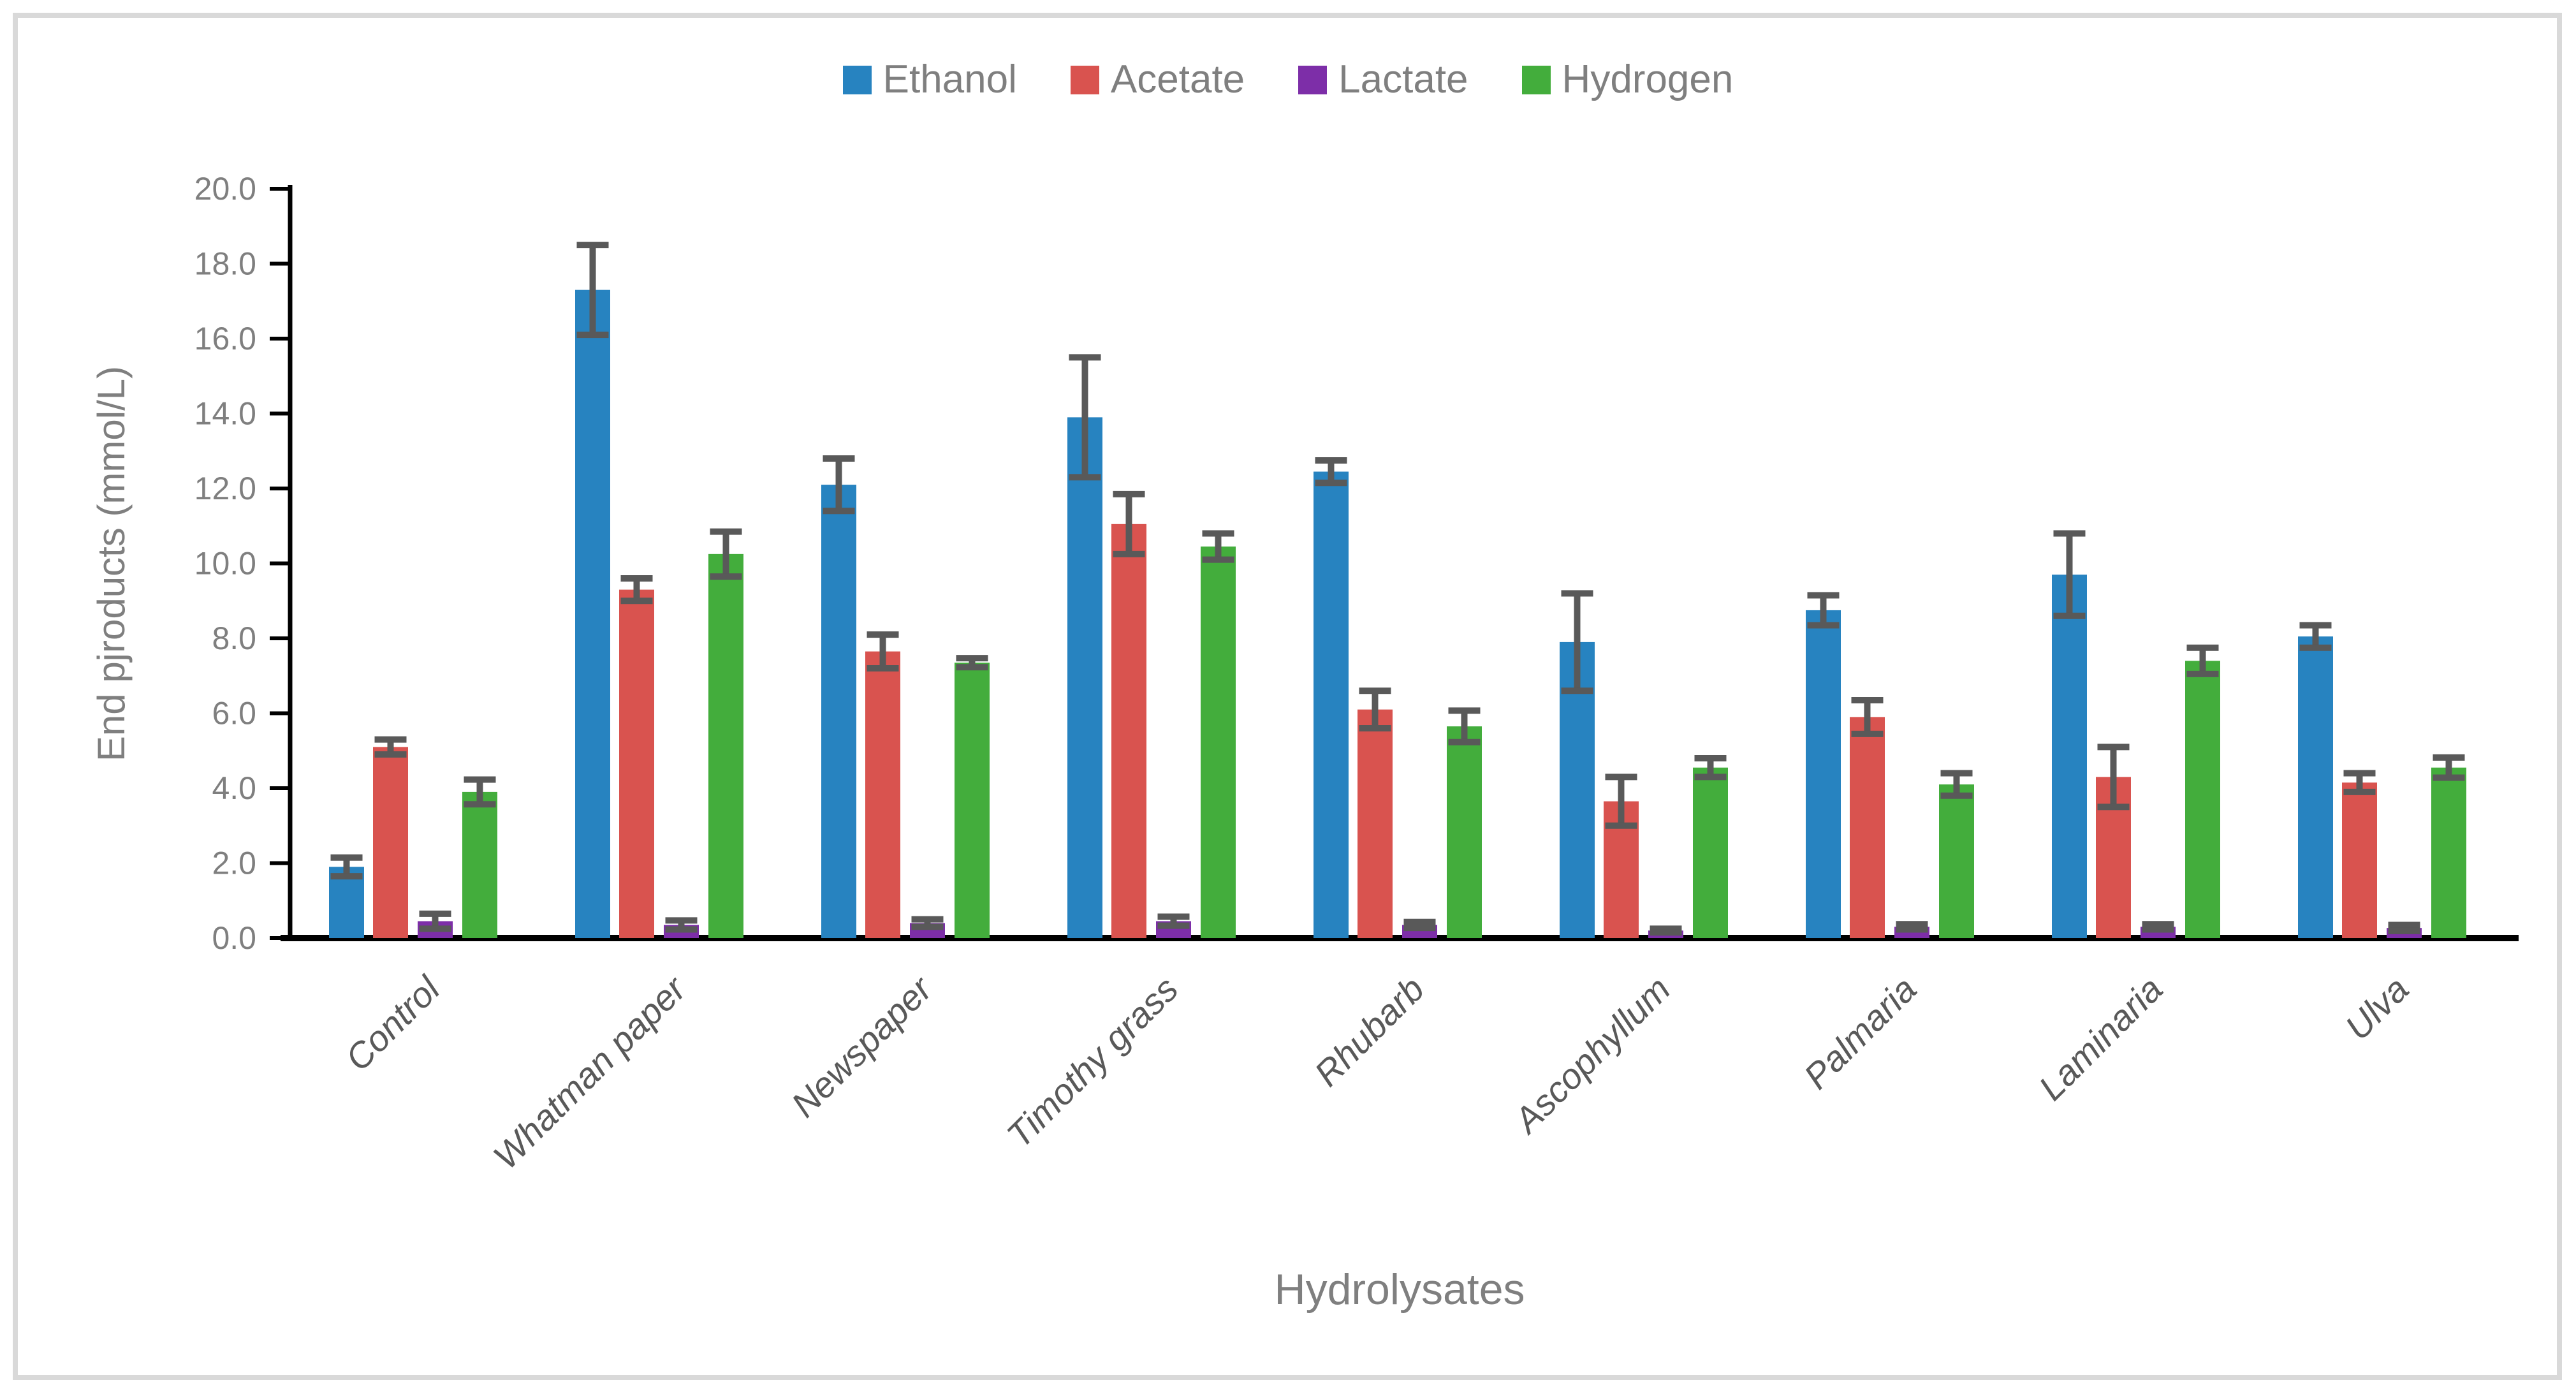 The image size is (2576, 1394). Describe the element at coordinates (225, 414) in the screenshot. I see `y-tick-label: 14.0` at that location.